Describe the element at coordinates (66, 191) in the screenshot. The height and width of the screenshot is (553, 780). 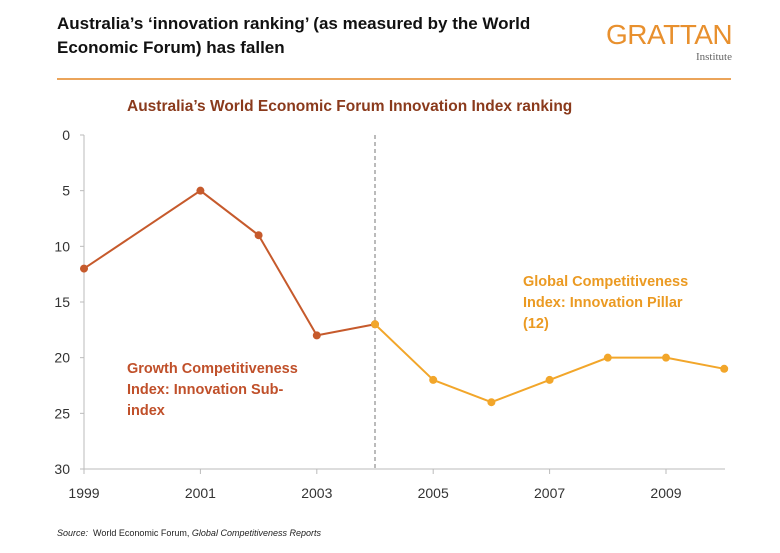
I see `y-tick-label: 5` at that location.